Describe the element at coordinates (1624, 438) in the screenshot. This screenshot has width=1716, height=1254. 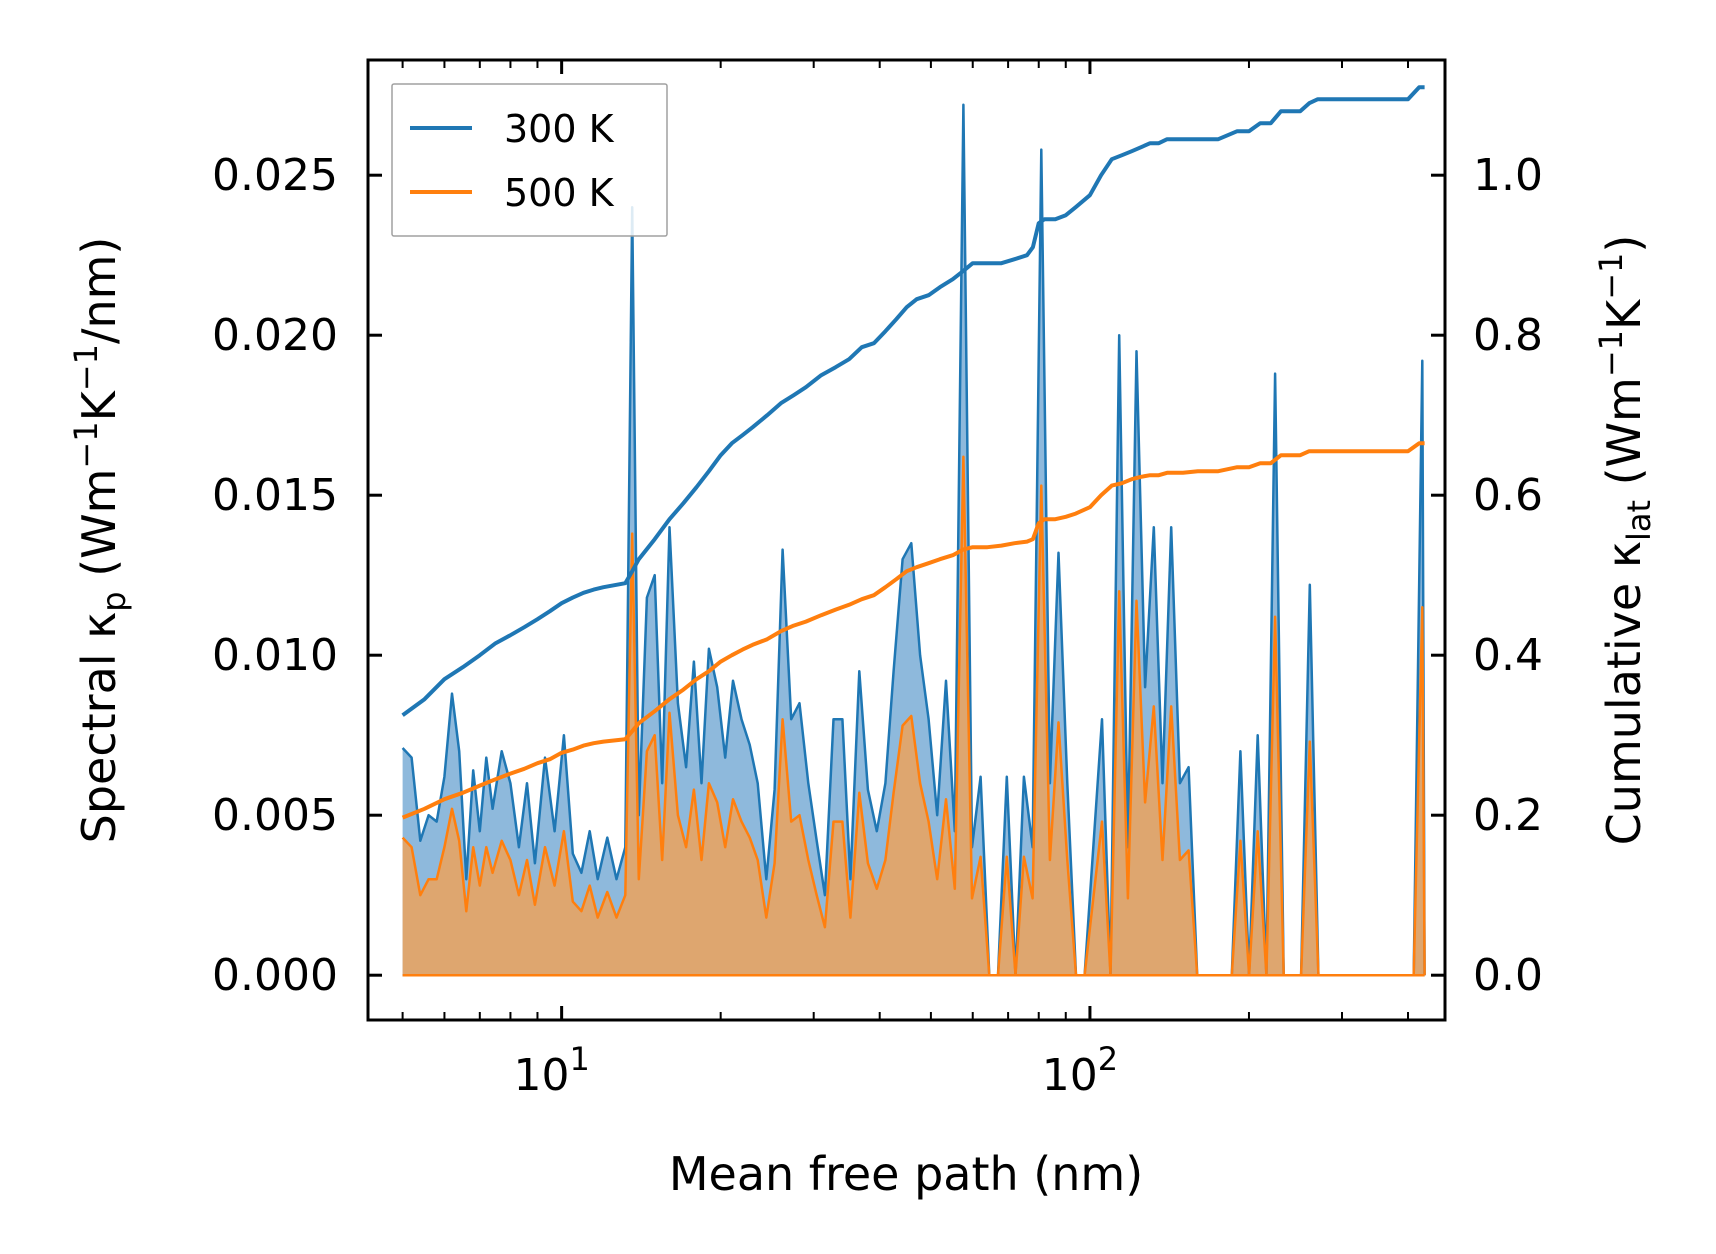
I see `y-right-label-rest: (Wm` at that location.